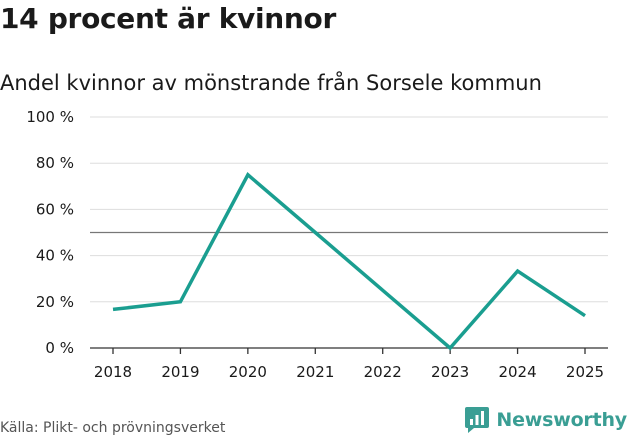 Image resolution: width=631 pixels, height=439 pixels. Describe the element at coordinates (113, 428) in the screenshot. I see `source-note: Källa: Plikt- och prövningsverket` at that location.